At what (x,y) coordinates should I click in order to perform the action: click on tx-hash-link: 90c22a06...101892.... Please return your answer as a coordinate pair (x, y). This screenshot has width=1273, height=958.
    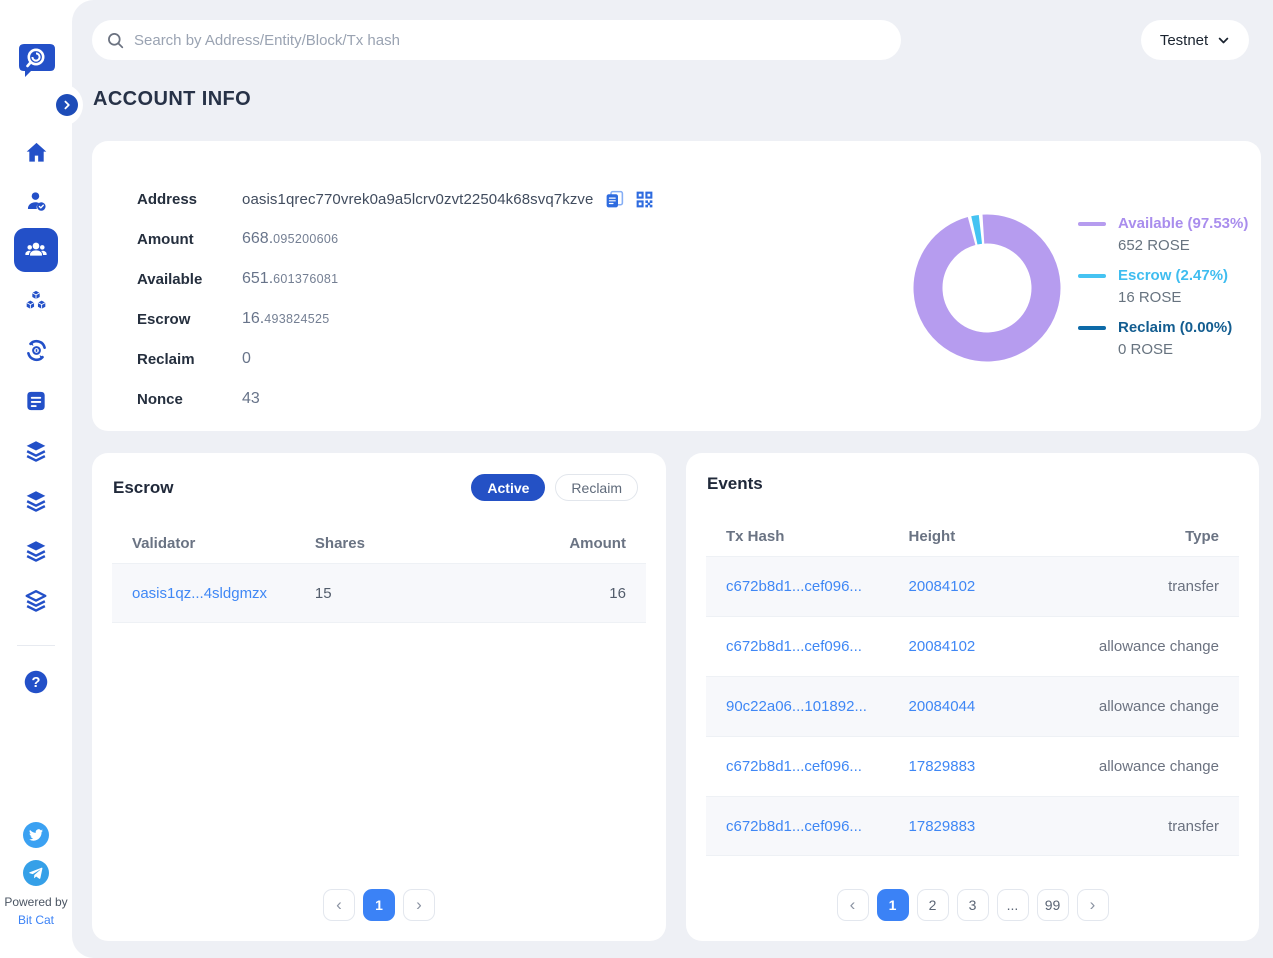
    Looking at the image, I should click on (796, 706).